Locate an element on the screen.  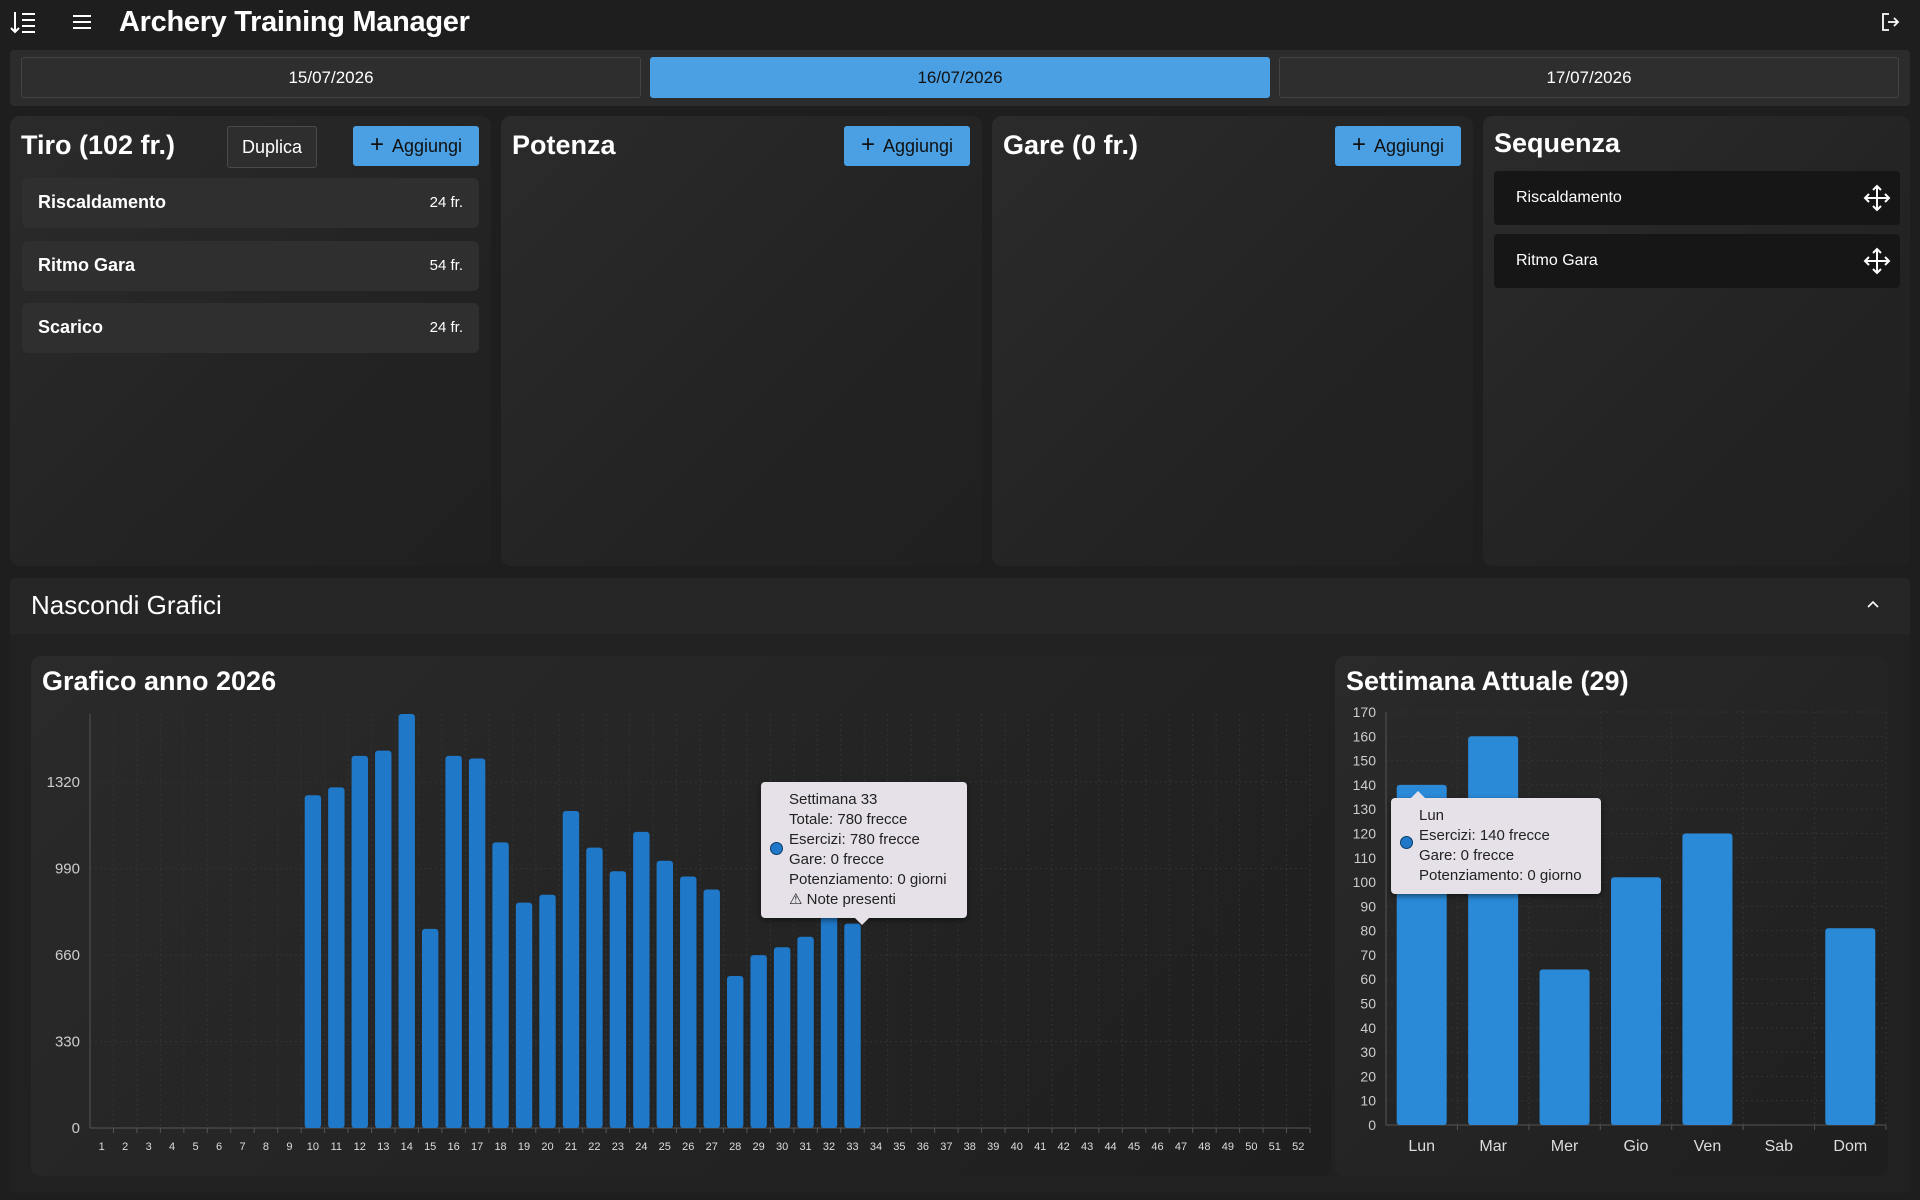
x-tick-label: 15 is located at coordinates (430, 1147).